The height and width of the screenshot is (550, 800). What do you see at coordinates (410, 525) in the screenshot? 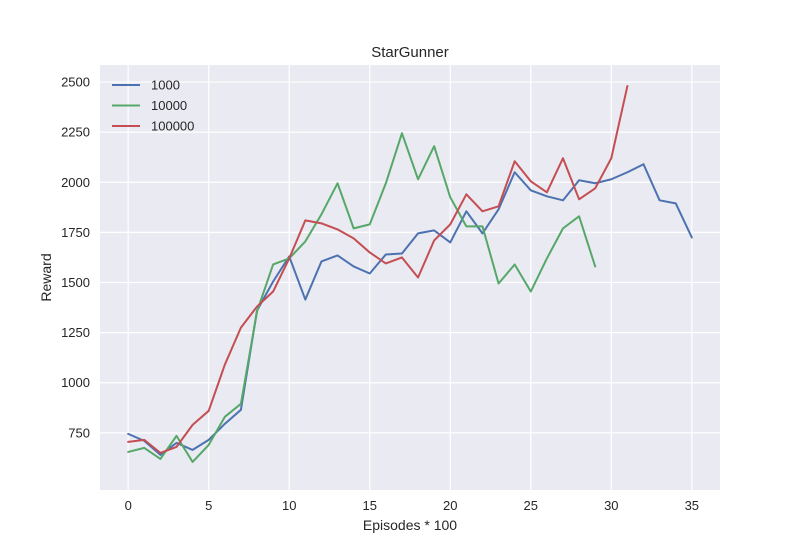
I see `x-axis-label: Episodes * 100` at bounding box center [410, 525].